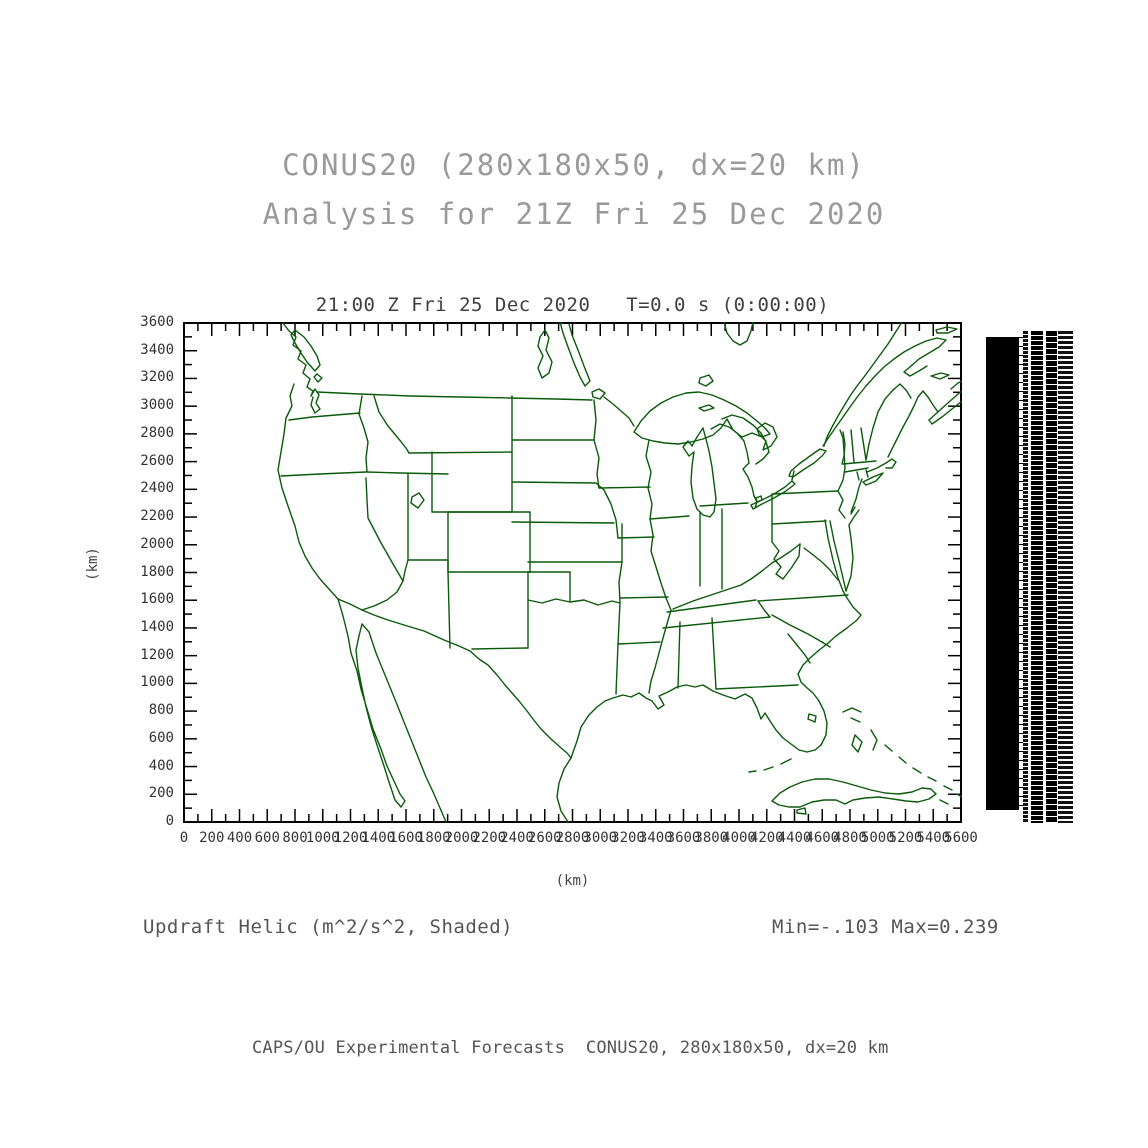 The width and height of the screenshot is (1148, 1148). I want to click on y-tick-label: 1800, so click(157, 571).